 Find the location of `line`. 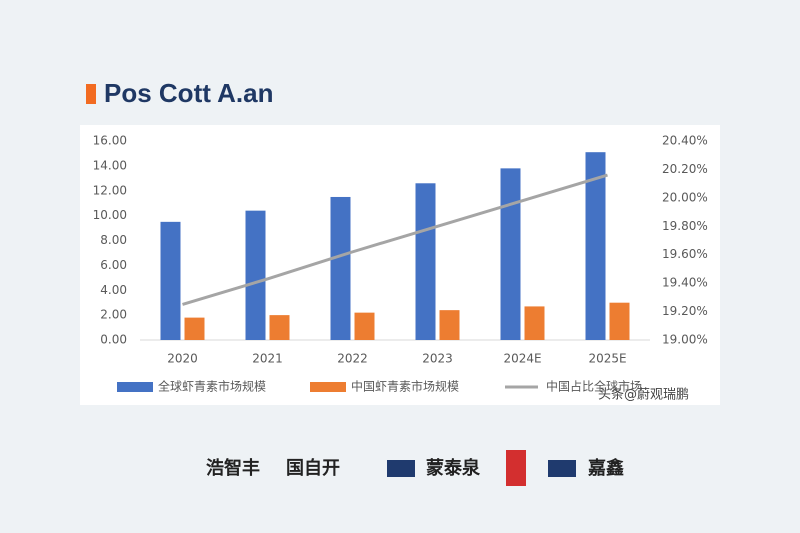

line is located at coordinates (395, 239).